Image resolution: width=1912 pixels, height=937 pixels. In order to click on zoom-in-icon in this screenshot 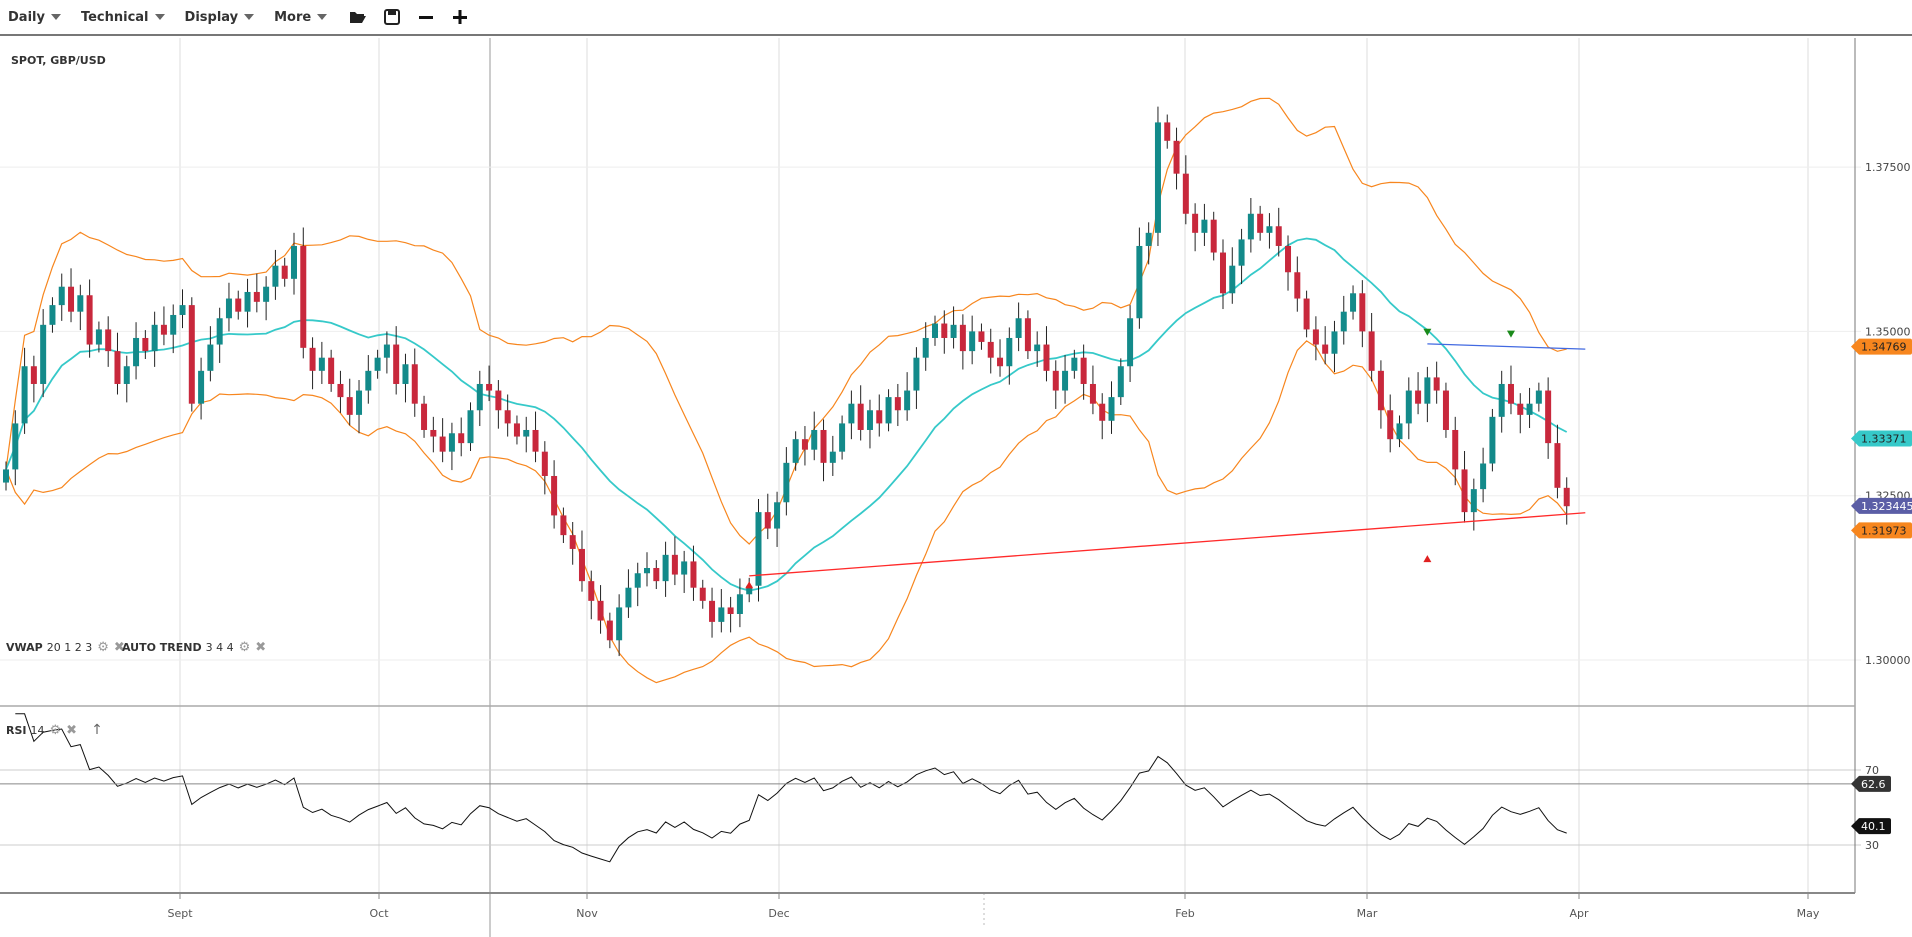, I will do `click(460, 17)`.